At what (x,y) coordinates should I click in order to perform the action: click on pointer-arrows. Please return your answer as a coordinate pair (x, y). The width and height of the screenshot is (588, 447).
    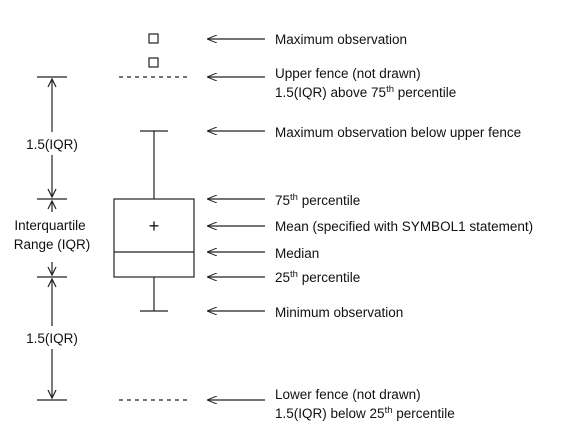
    Looking at the image, I should click on (236, 219).